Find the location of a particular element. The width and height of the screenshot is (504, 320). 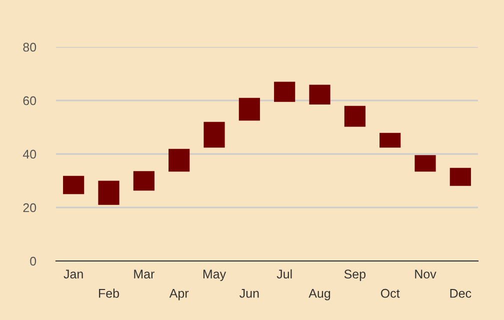

y-tick-label: 60 is located at coordinates (29, 101).